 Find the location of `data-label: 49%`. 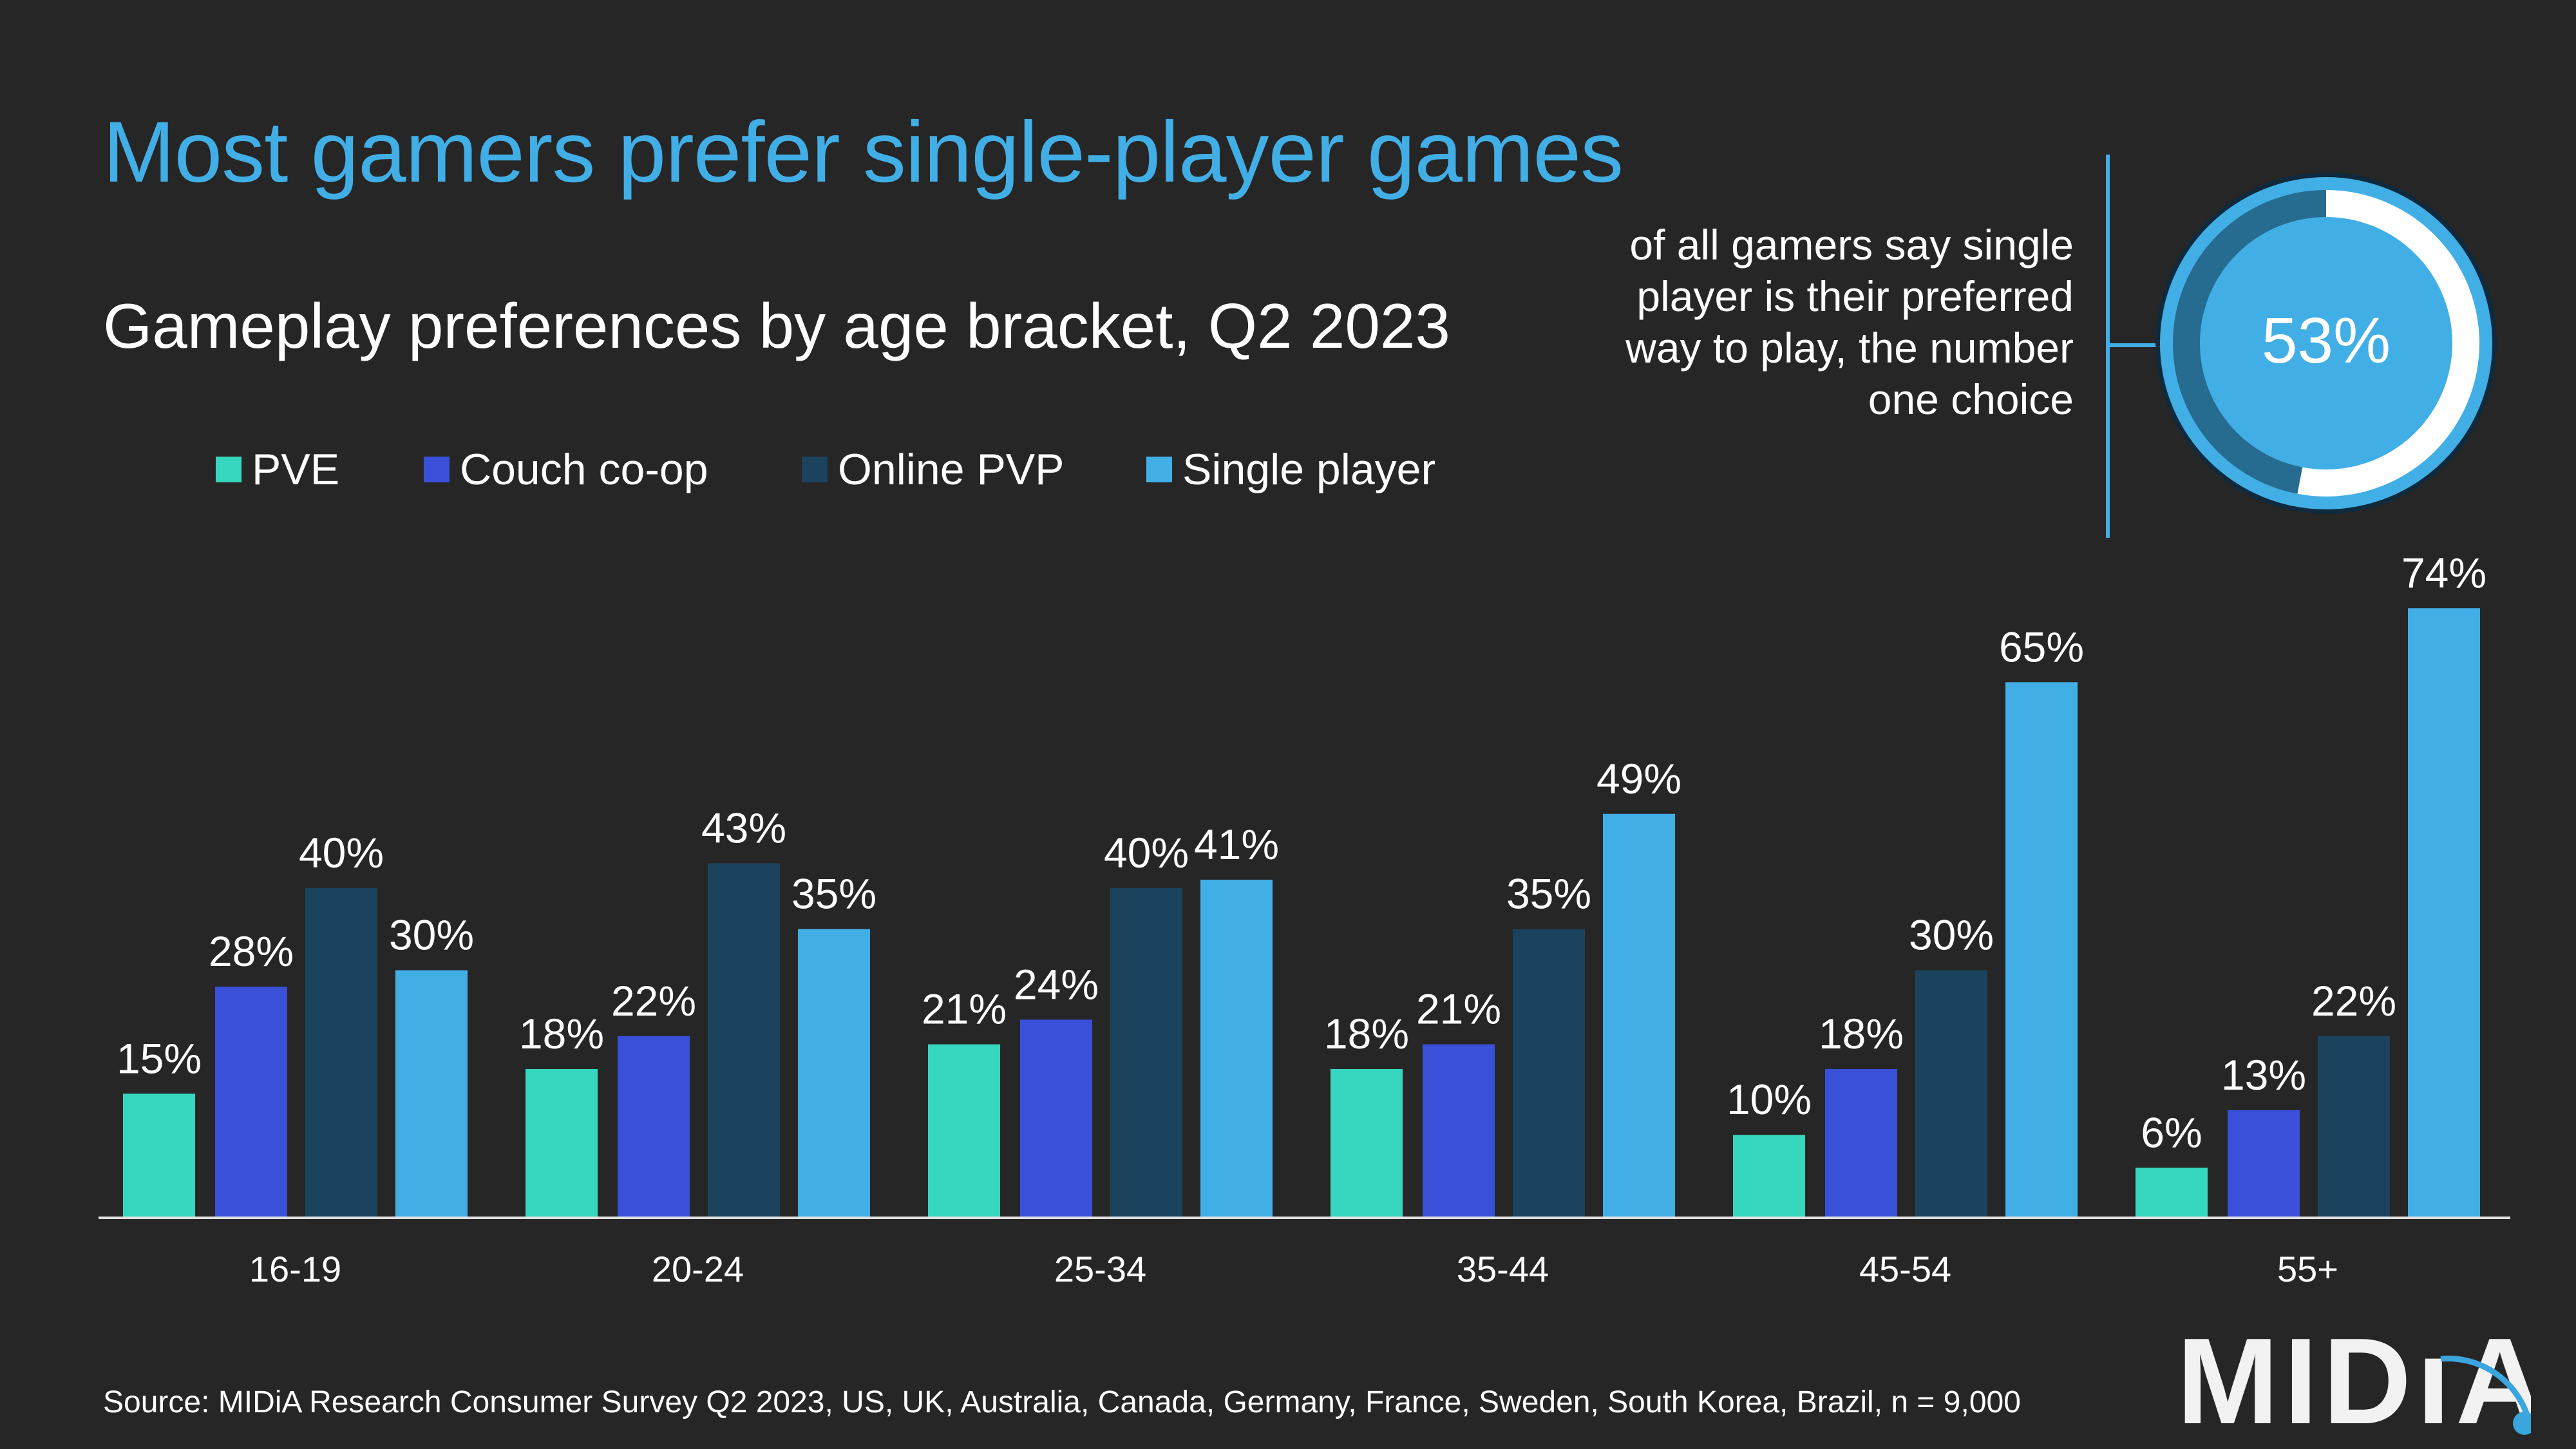

data-label: 49% is located at coordinates (1638, 779).